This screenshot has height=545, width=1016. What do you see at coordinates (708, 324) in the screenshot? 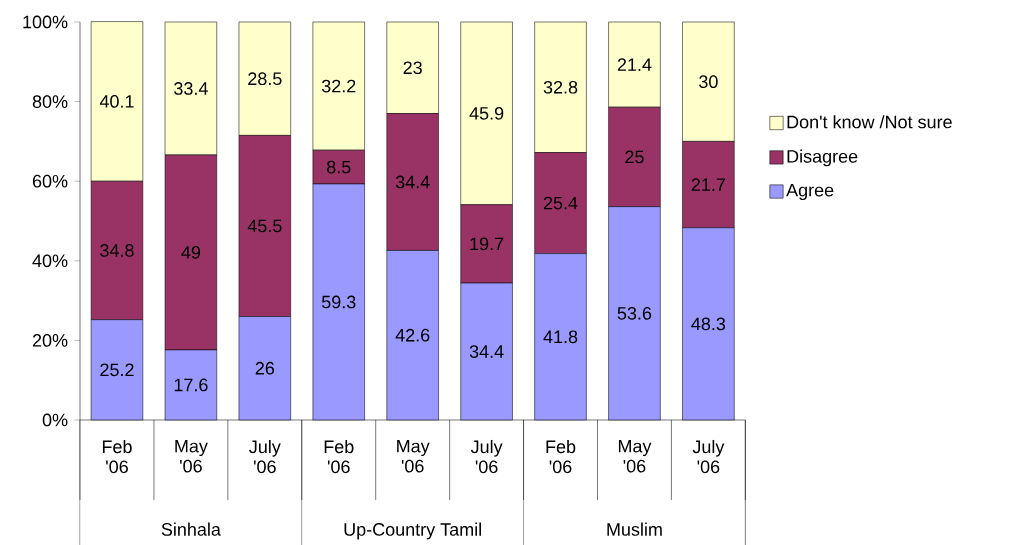
I see `data-label: 48.3` at bounding box center [708, 324].